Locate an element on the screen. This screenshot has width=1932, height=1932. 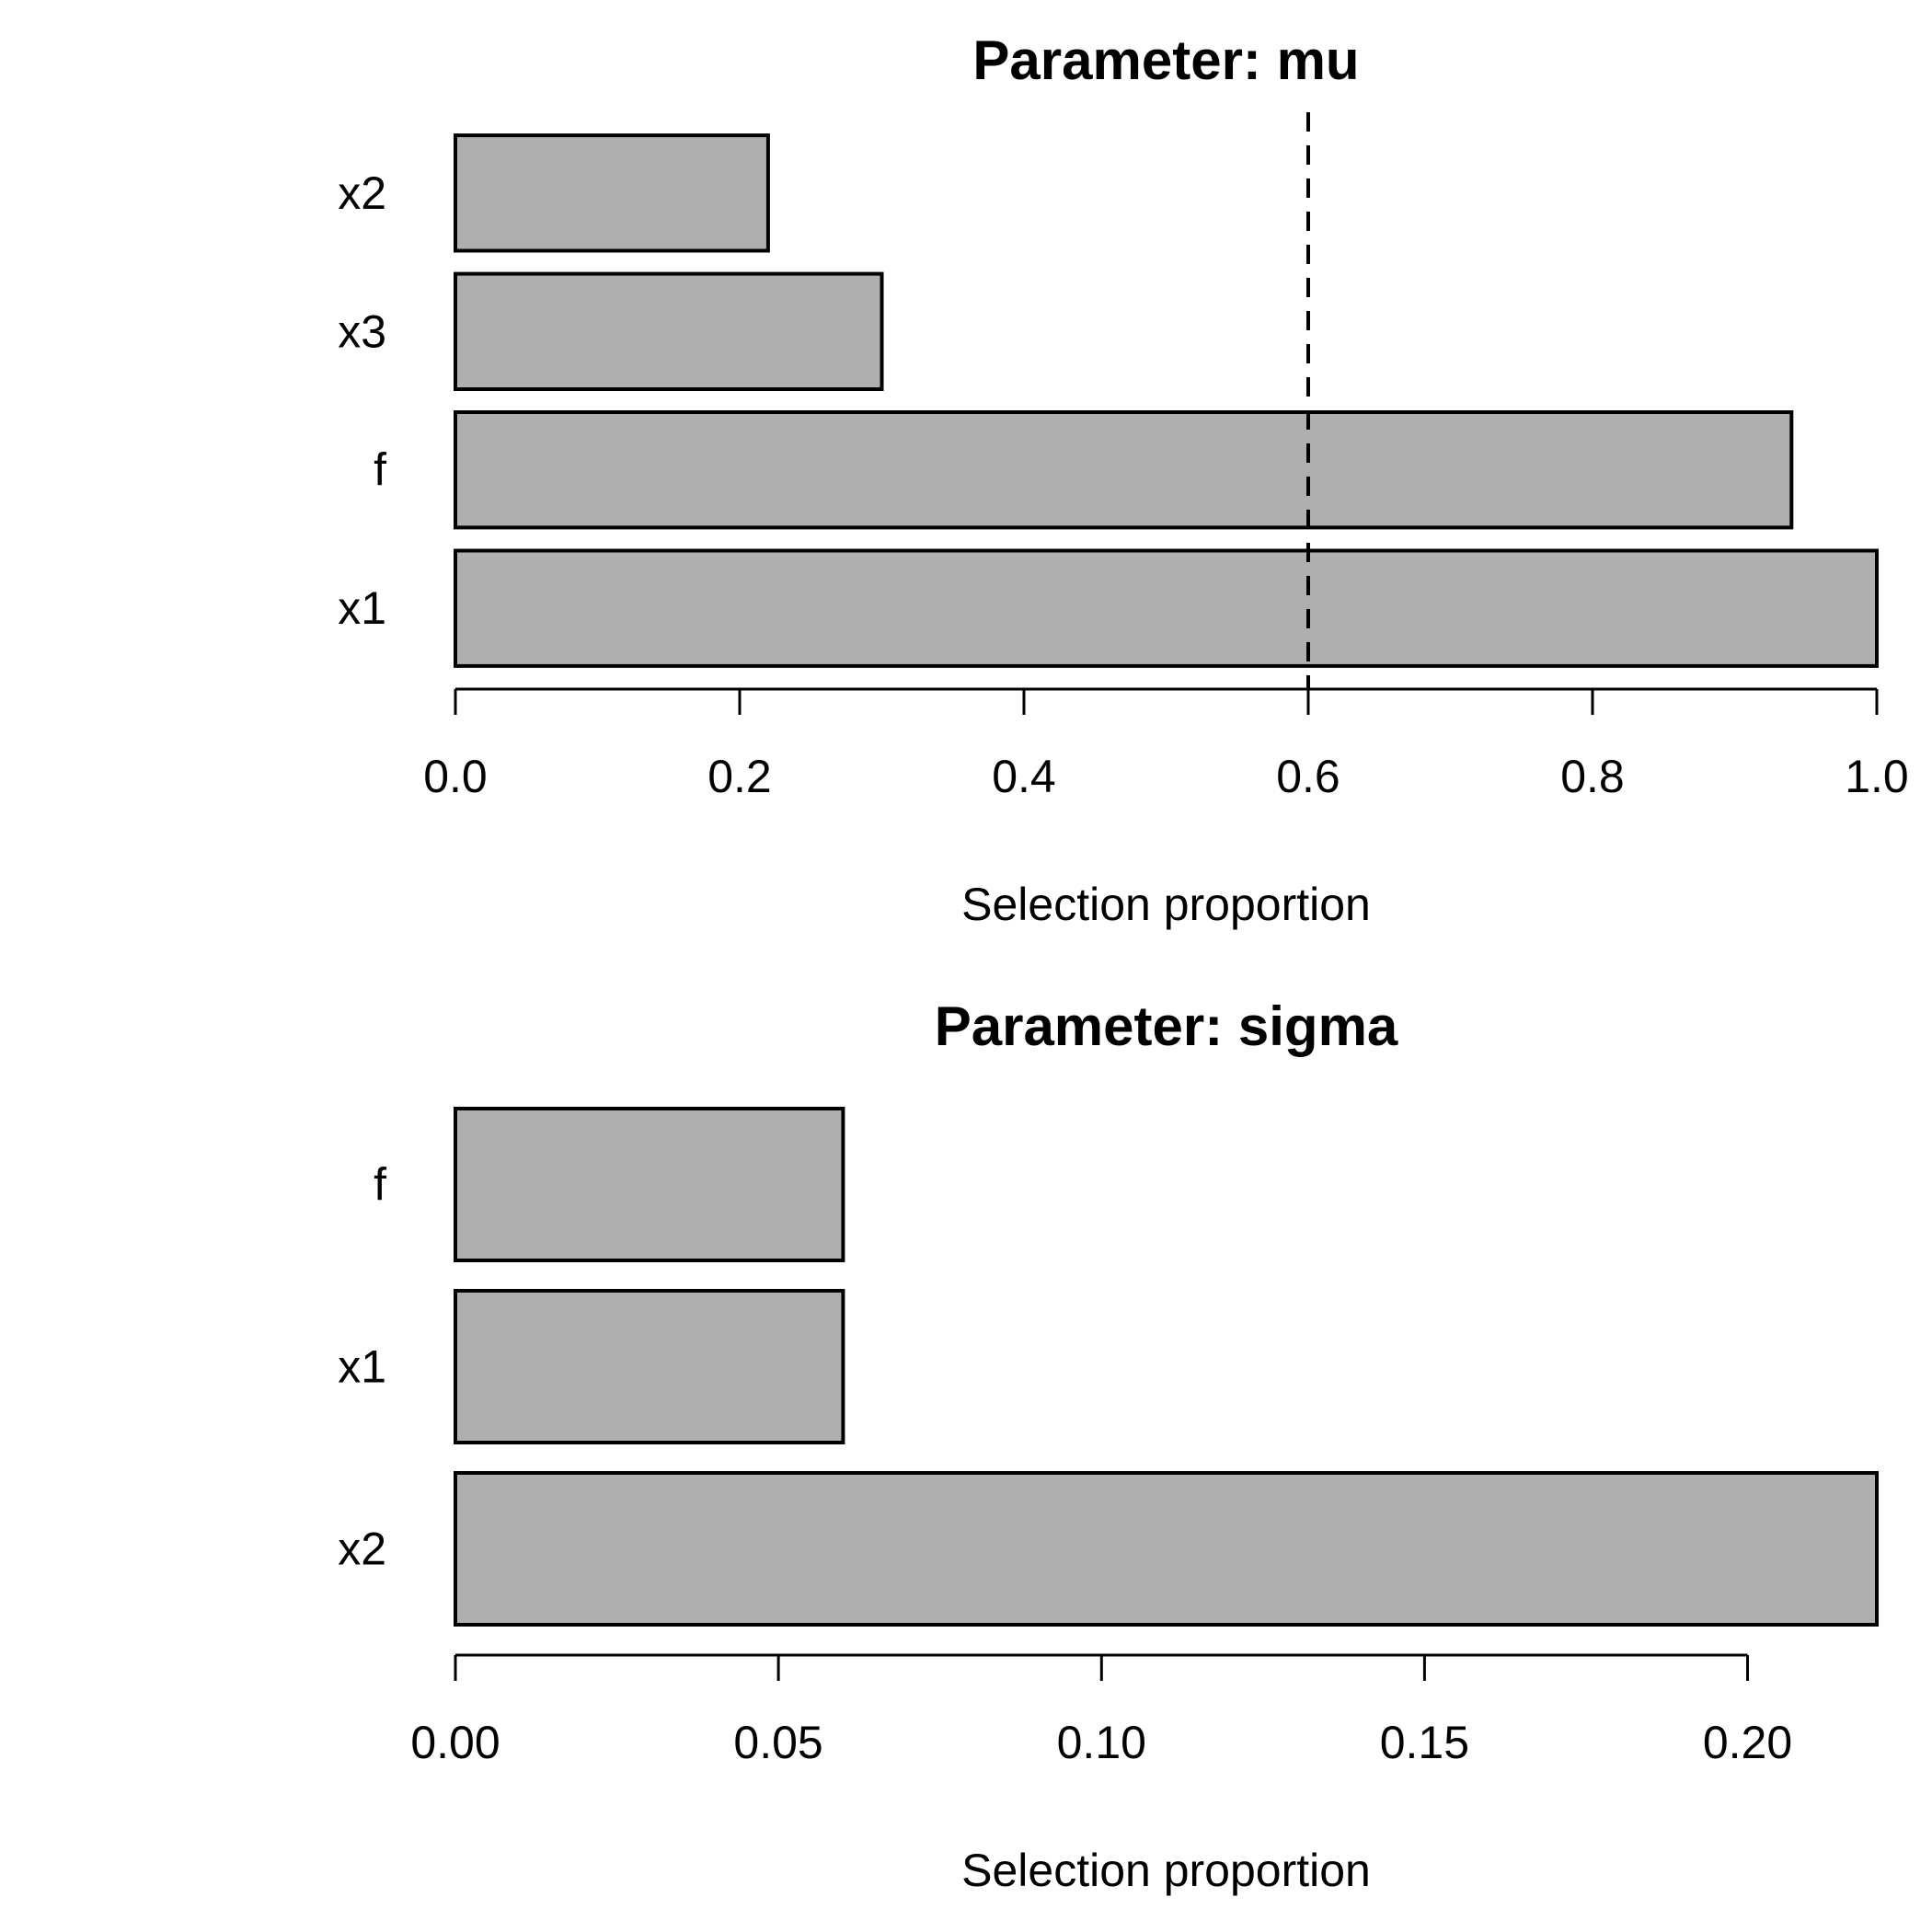
chart-title-parameter-mu: Parameter: mu is located at coordinates (1165, 60).